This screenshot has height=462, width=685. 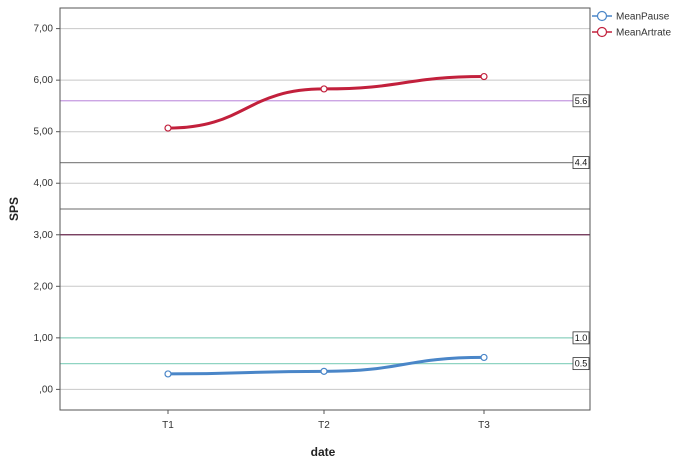 What do you see at coordinates (46, 389) in the screenshot?
I see `y-tick-label: ,00` at bounding box center [46, 389].